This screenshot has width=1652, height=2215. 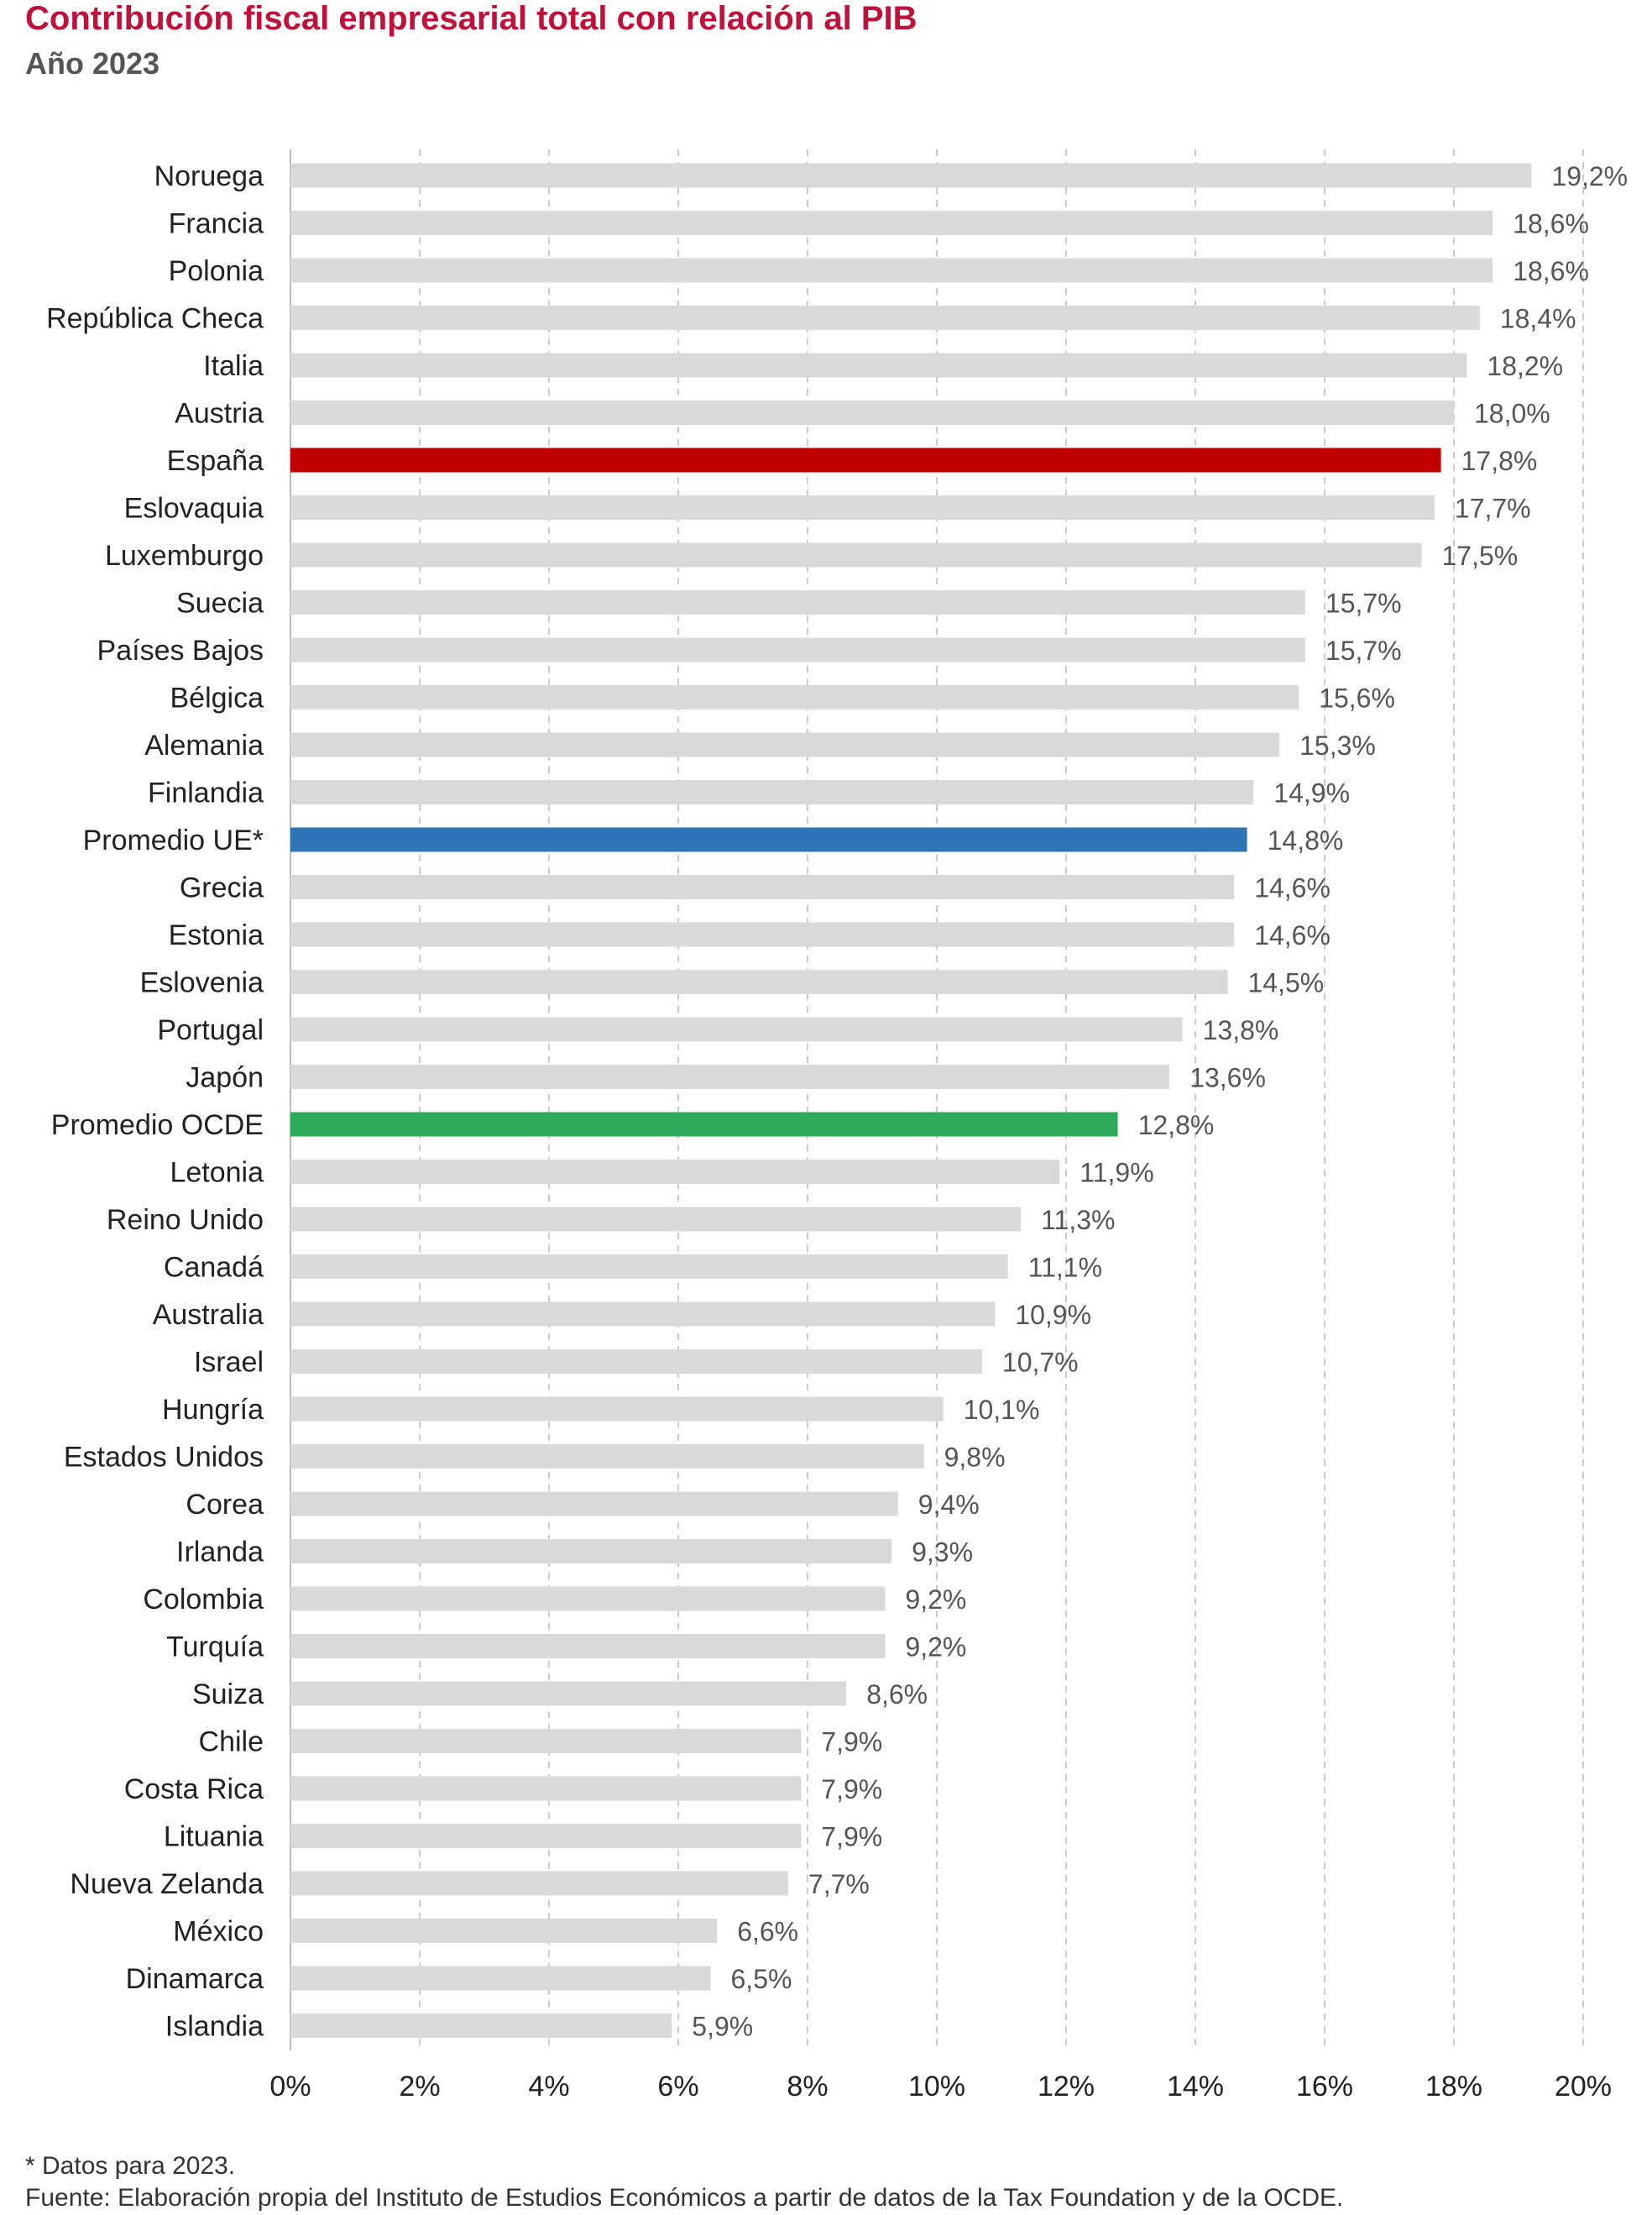 What do you see at coordinates (220, 1553) in the screenshot?
I see `category-label: Irlanda` at bounding box center [220, 1553].